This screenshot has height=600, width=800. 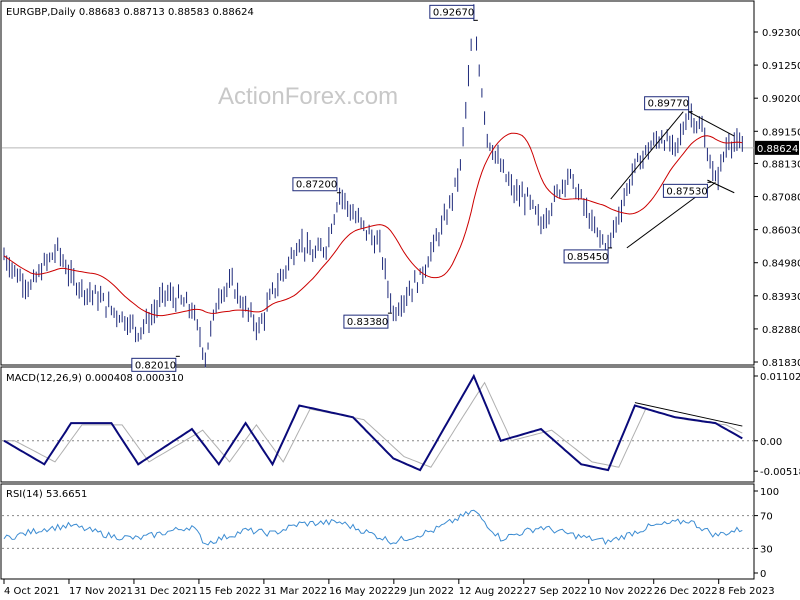 I want to click on annotation-label: 0.85450, so click(x=587, y=257).